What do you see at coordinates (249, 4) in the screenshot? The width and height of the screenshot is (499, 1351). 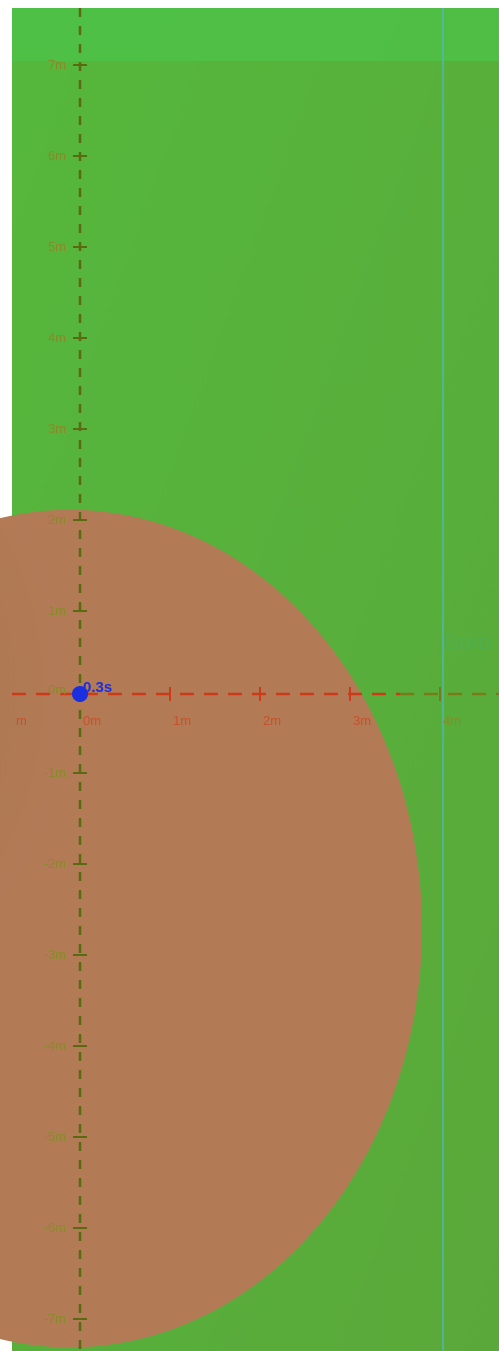 I see `page-margin-top` at bounding box center [249, 4].